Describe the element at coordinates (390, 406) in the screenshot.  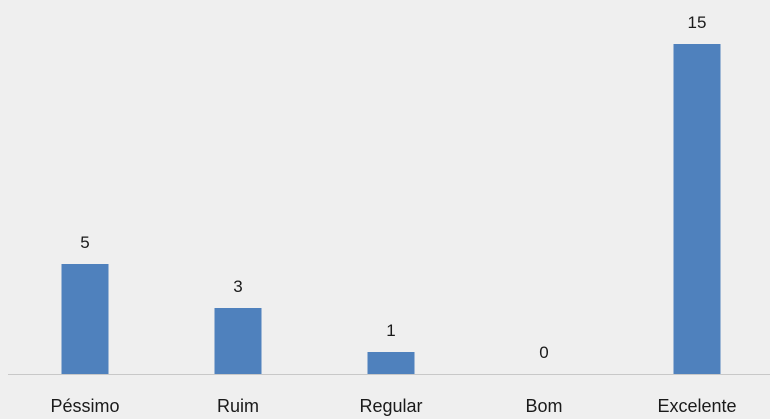
I see `x-tick-label-regular: Regular` at that location.